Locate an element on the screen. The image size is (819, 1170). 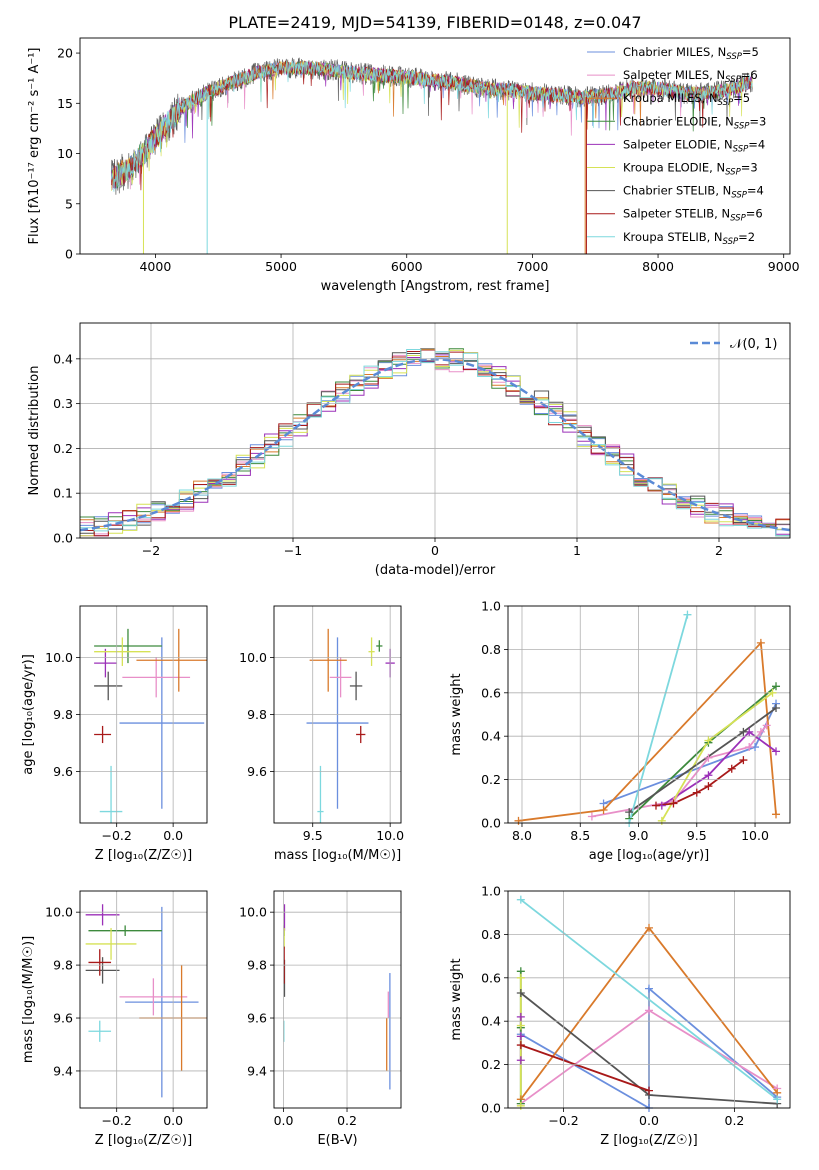
legend-entry: Salpeter MILES, NSSP=6 is located at coordinates (690, 76).